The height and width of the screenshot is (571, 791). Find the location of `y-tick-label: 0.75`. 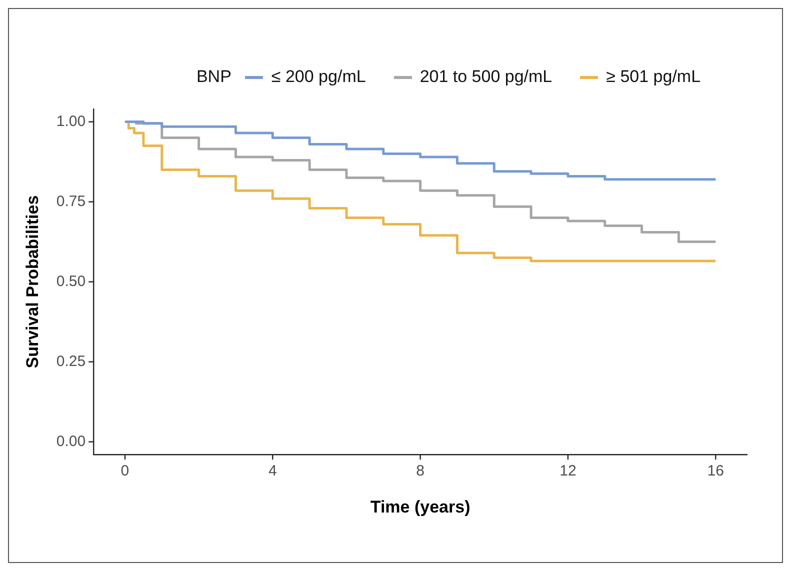

y-tick-label: 0.75 is located at coordinates (71, 201).